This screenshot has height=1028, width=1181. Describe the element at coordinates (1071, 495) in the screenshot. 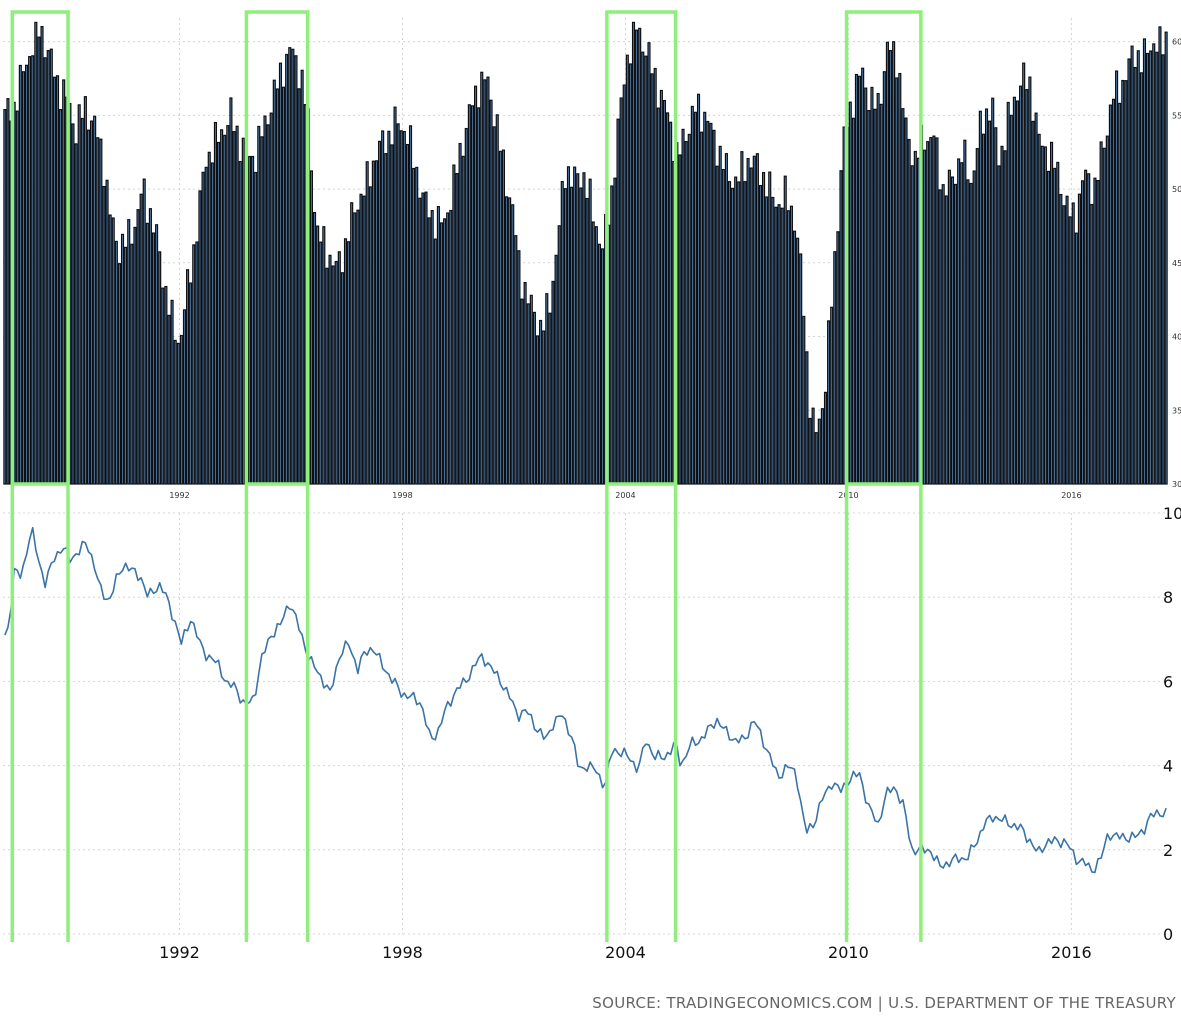

I see `pmi-xtick-label: 2016` at that location.